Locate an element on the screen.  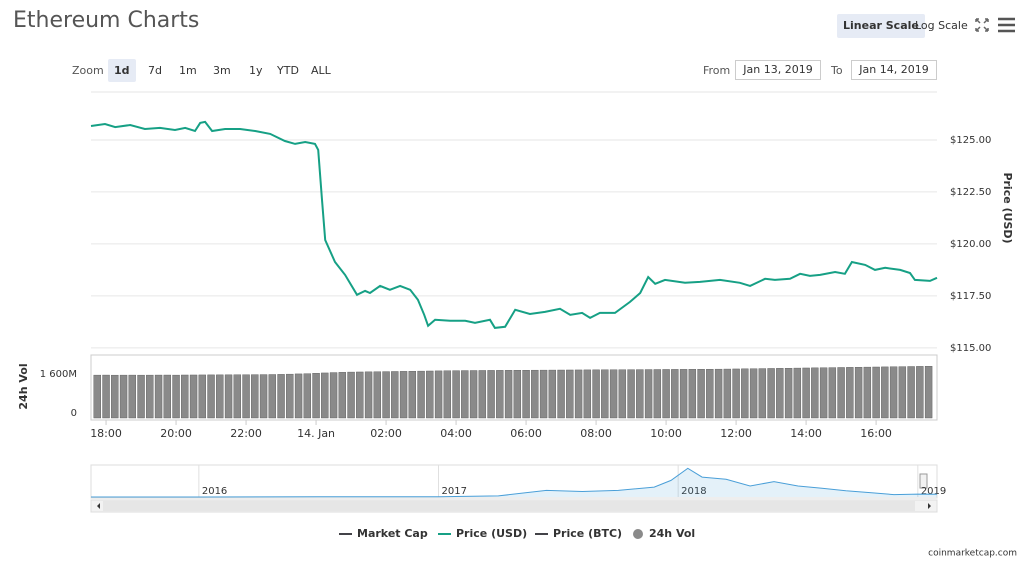
to-label: To is located at coordinates (837, 70).